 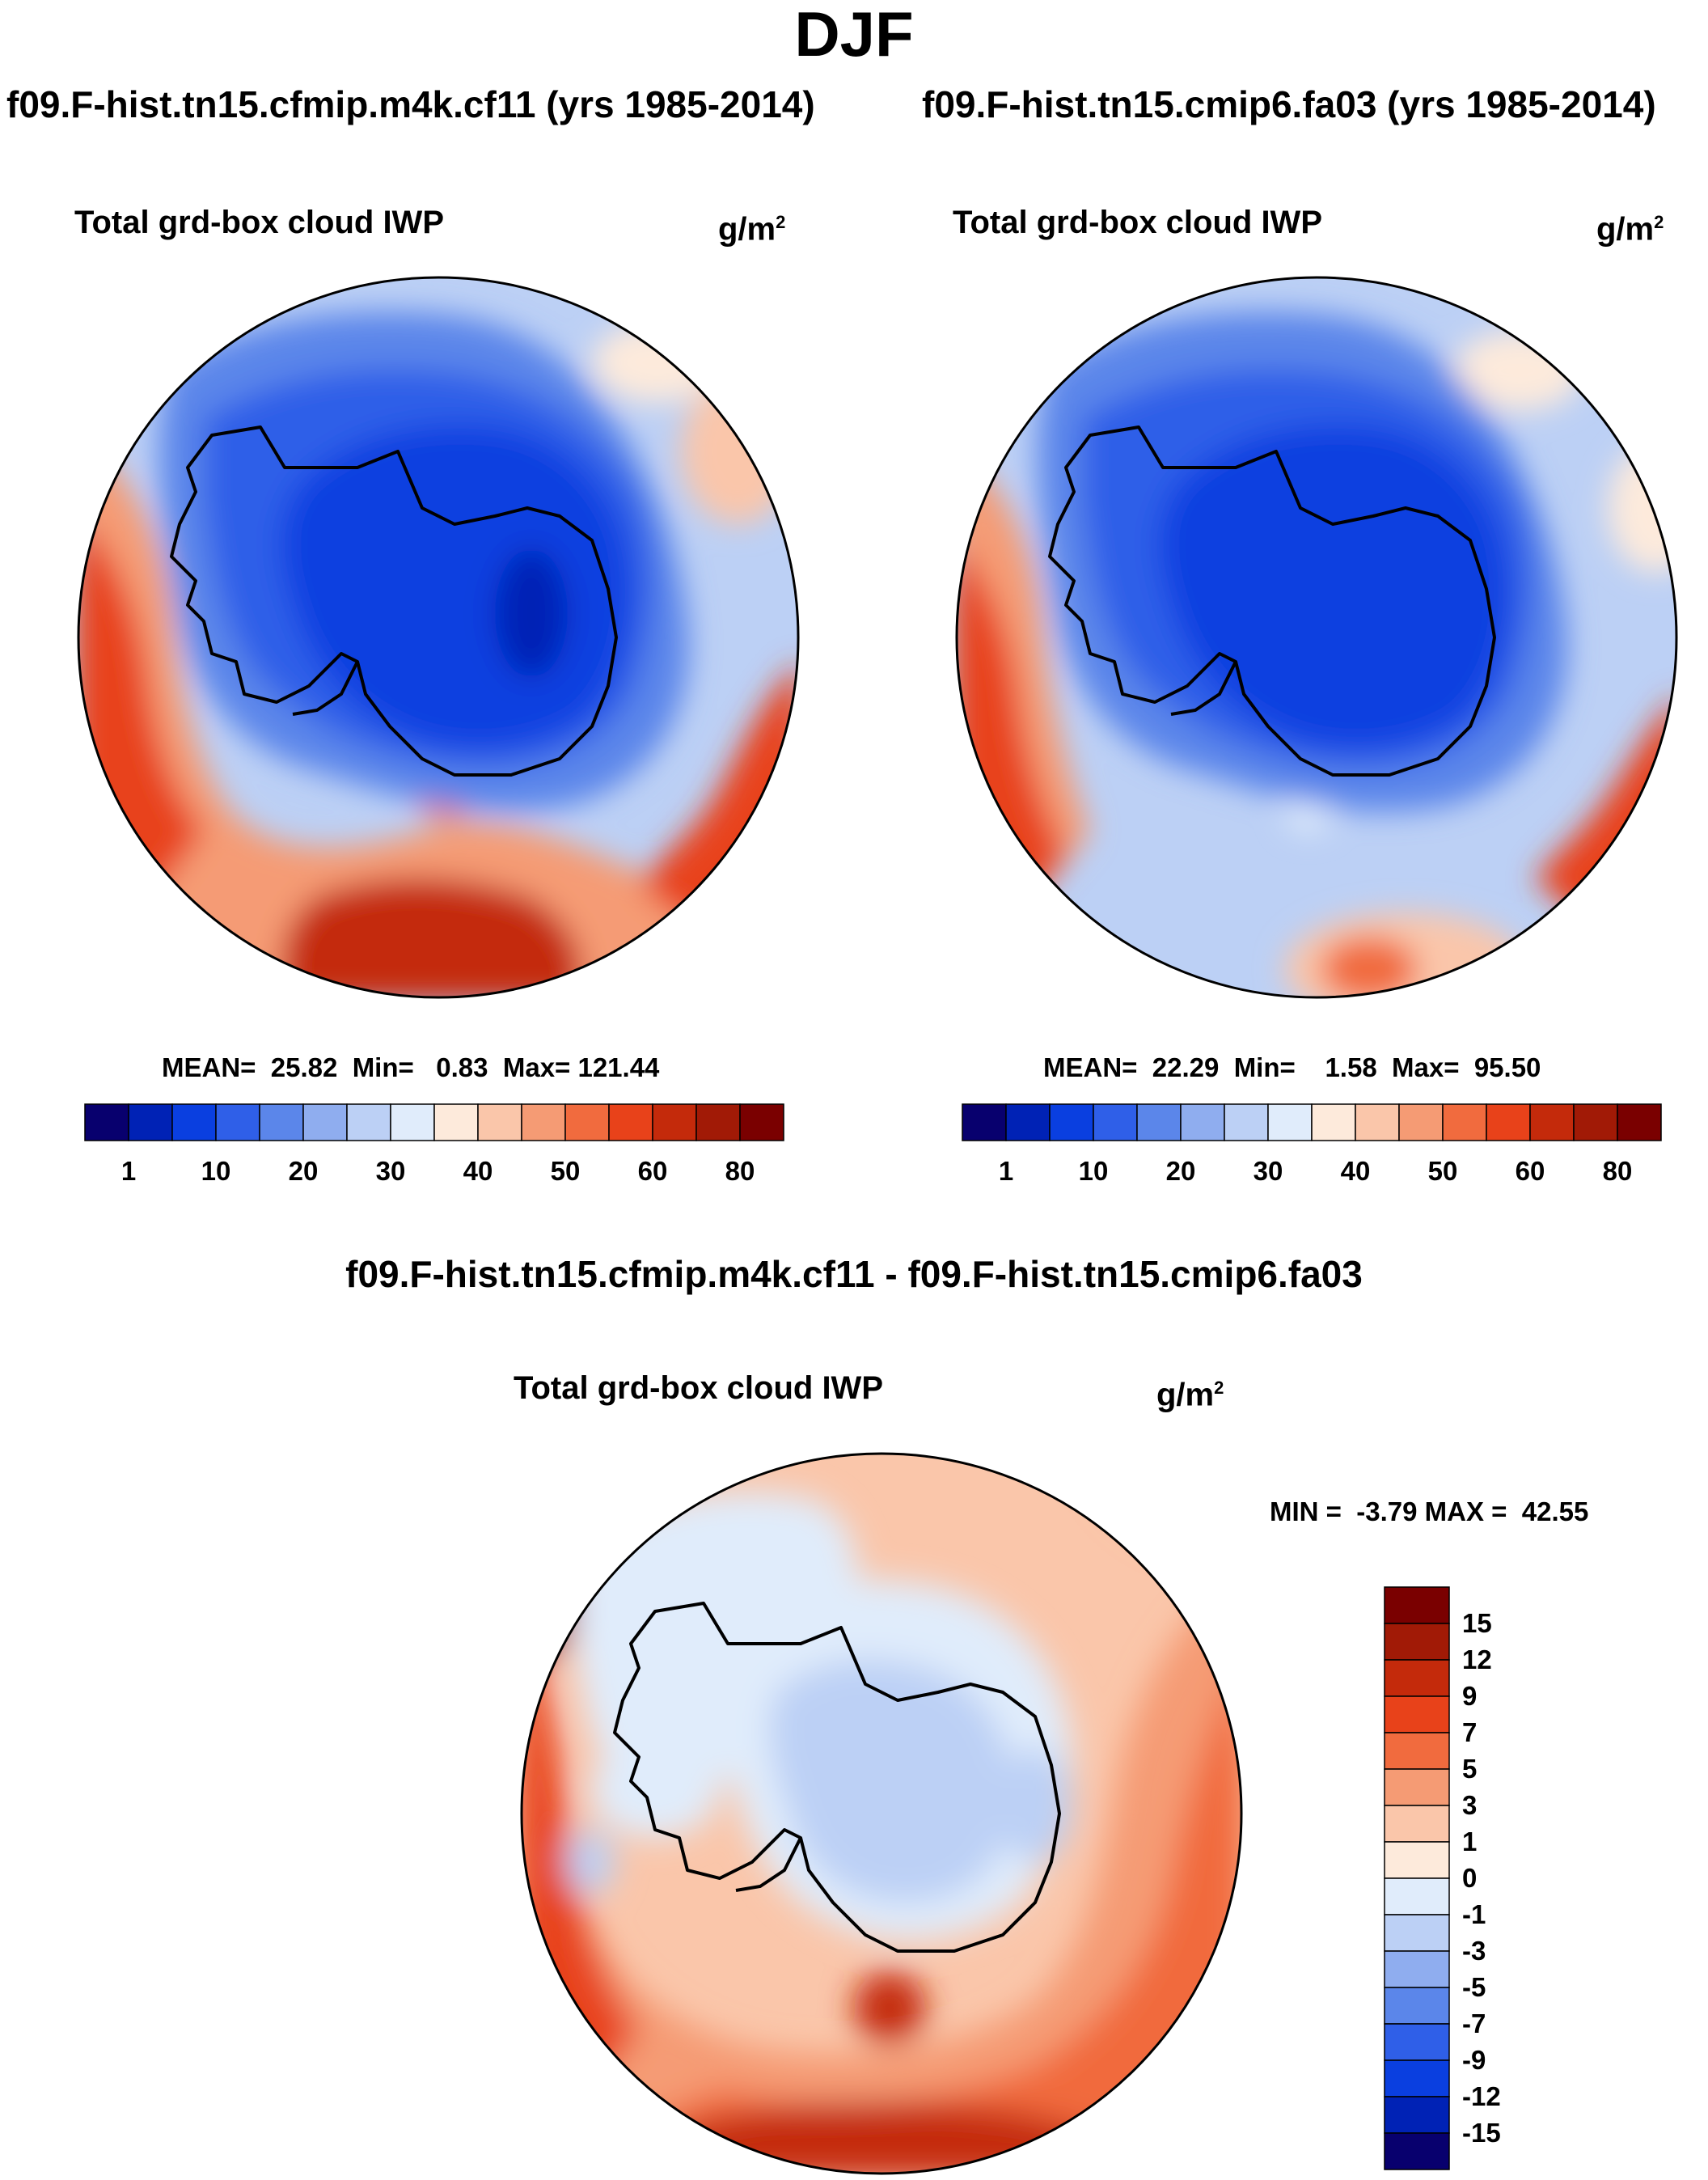 What do you see at coordinates (411, 1067) in the screenshot?
I see `left-stats: MEAN= 25.82 Min= 0.83 Max= 121.44` at bounding box center [411, 1067].